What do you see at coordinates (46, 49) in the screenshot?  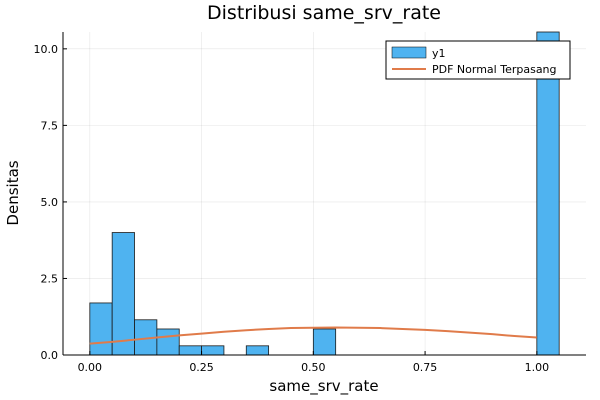 I see `y-tick-label: 10.0` at bounding box center [46, 49].